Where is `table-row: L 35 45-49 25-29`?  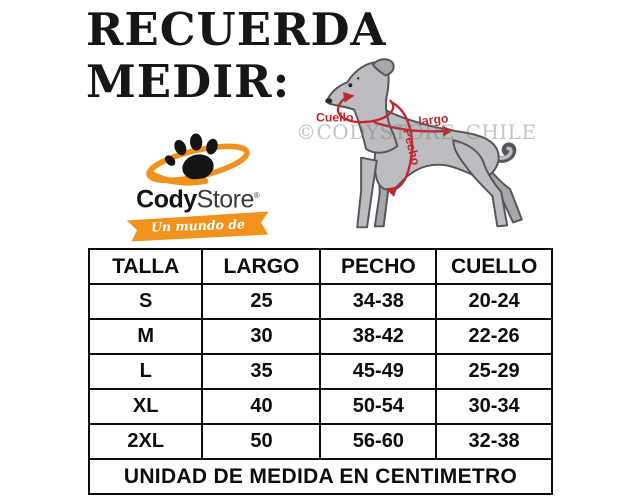
table-row: L 35 45-49 25-29 is located at coordinates (320, 371).